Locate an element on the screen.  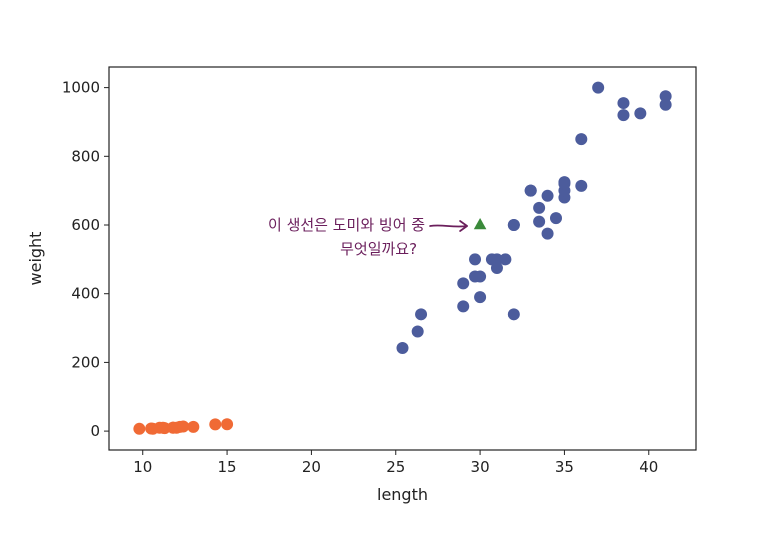
y-tick-label: 200 is located at coordinates (85, 362).